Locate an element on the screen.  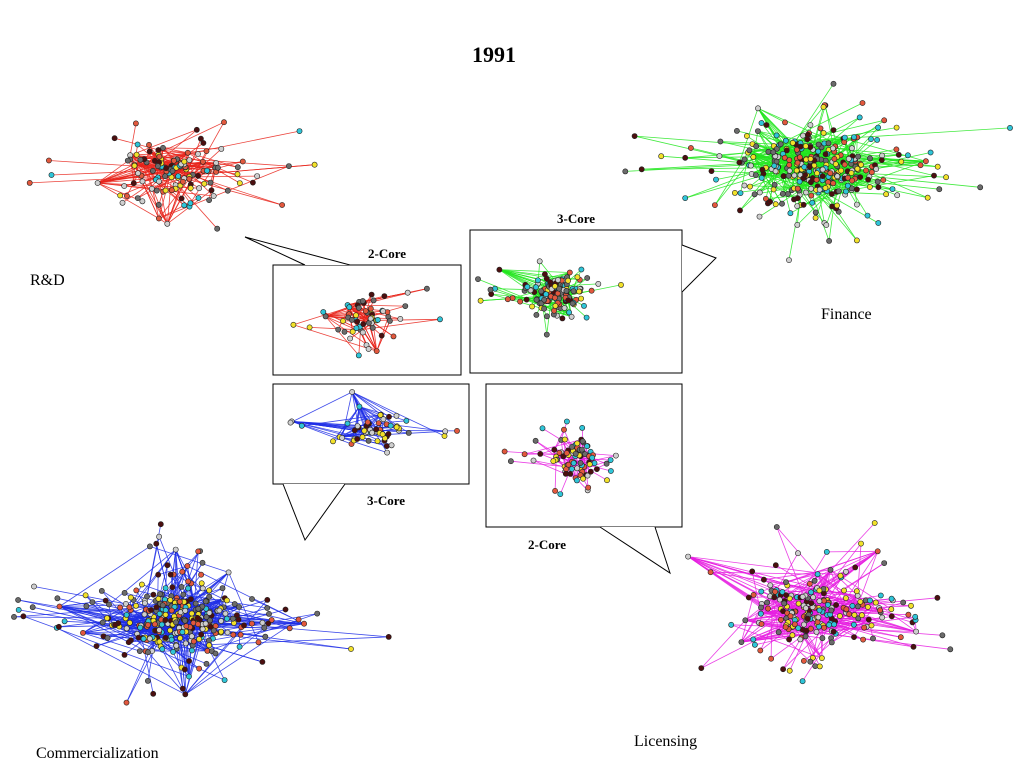
network-commercialization is located at coordinates (201, 613).